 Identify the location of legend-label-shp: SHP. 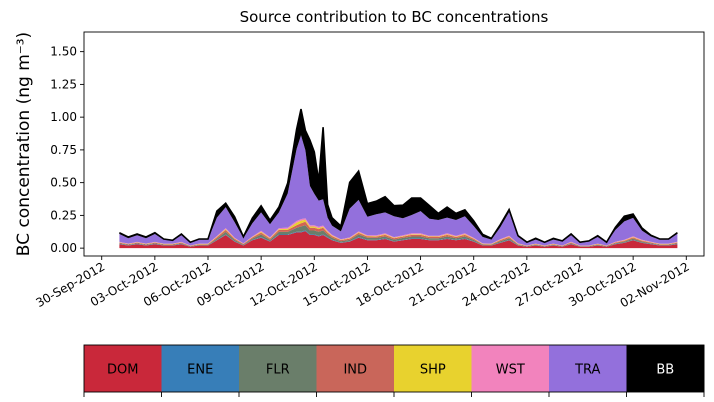
(433, 370).